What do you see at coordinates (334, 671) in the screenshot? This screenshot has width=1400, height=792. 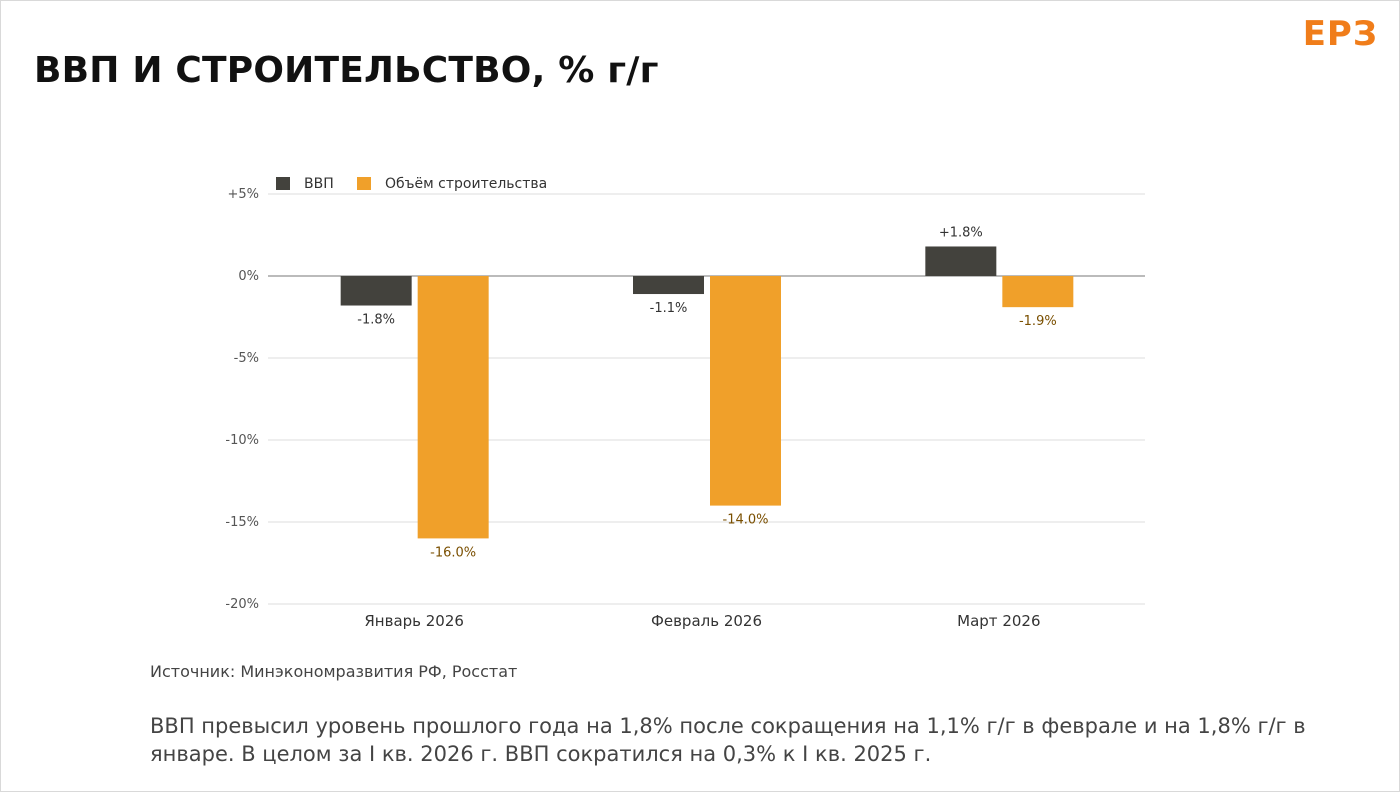 I see `source-text: Источник: Минэкономразвития РФ, Росстат` at bounding box center [334, 671].